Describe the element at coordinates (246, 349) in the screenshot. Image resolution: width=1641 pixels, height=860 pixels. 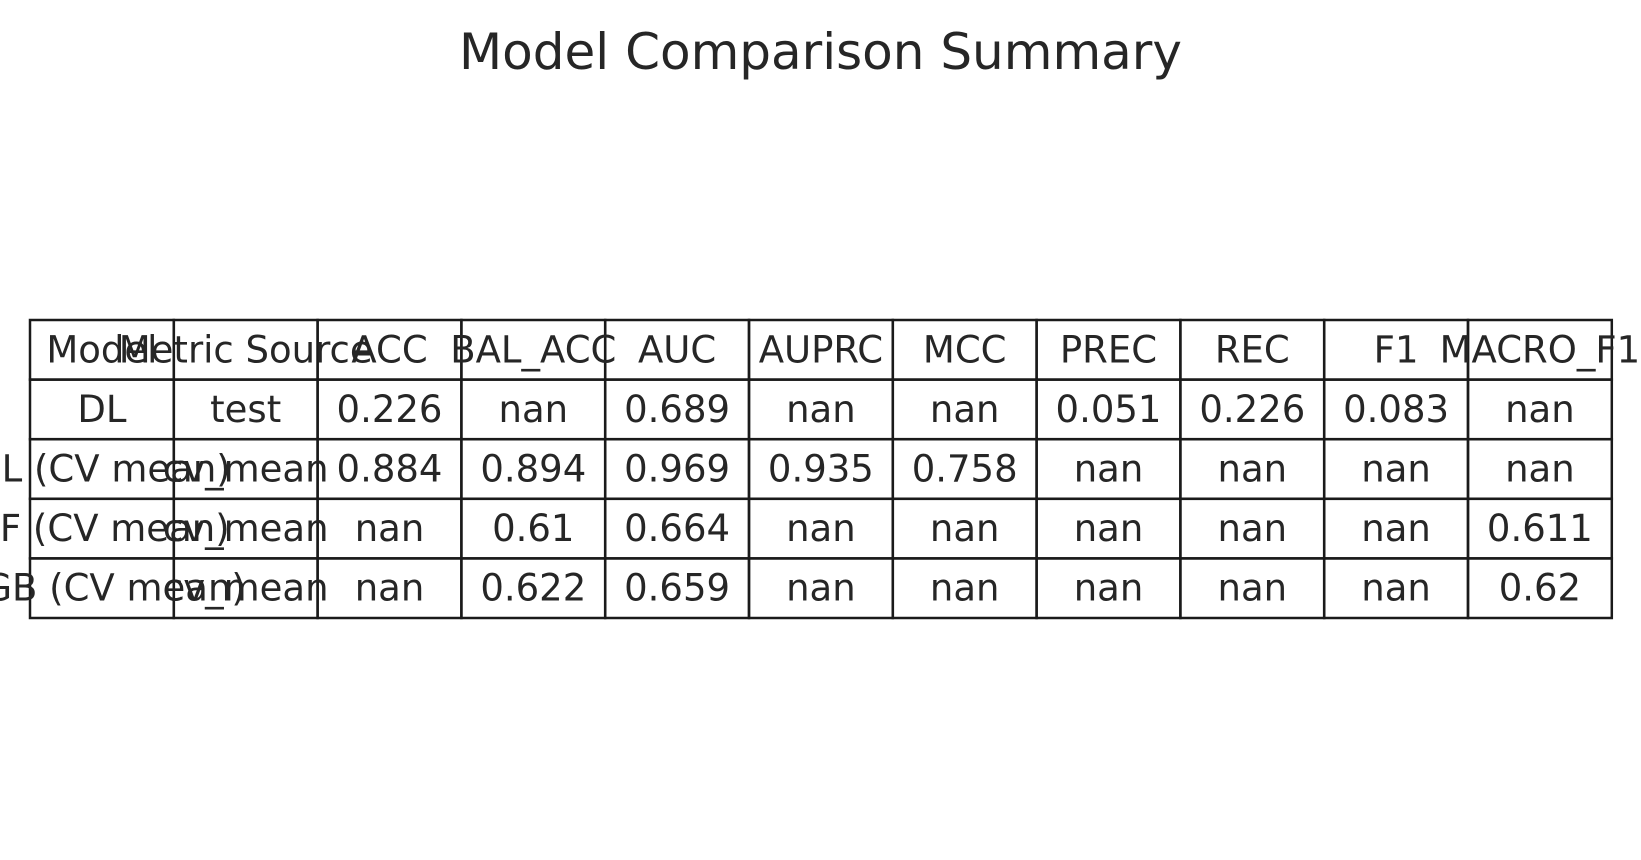
I see `column-header-label: Metric Source` at that location.